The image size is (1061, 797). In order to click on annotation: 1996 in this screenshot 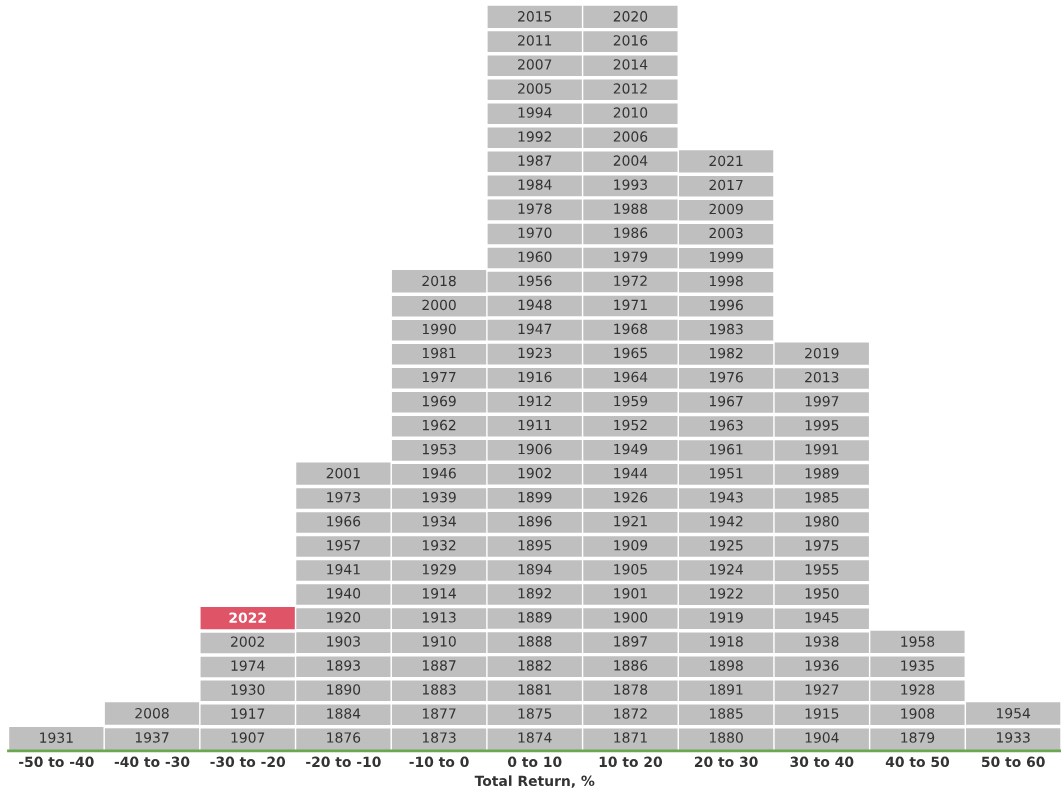, I will do `click(726, 305)`.